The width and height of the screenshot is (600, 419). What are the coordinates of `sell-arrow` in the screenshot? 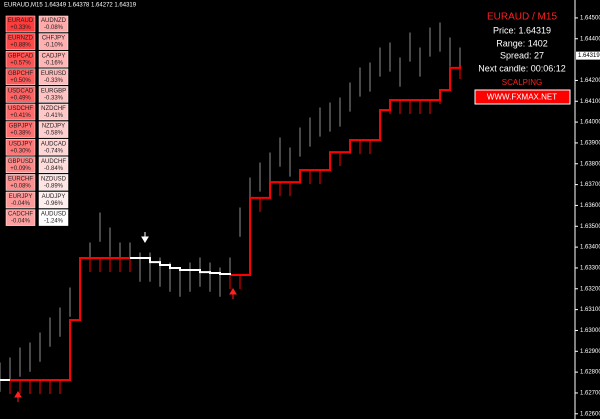 It's located at (145, 237).